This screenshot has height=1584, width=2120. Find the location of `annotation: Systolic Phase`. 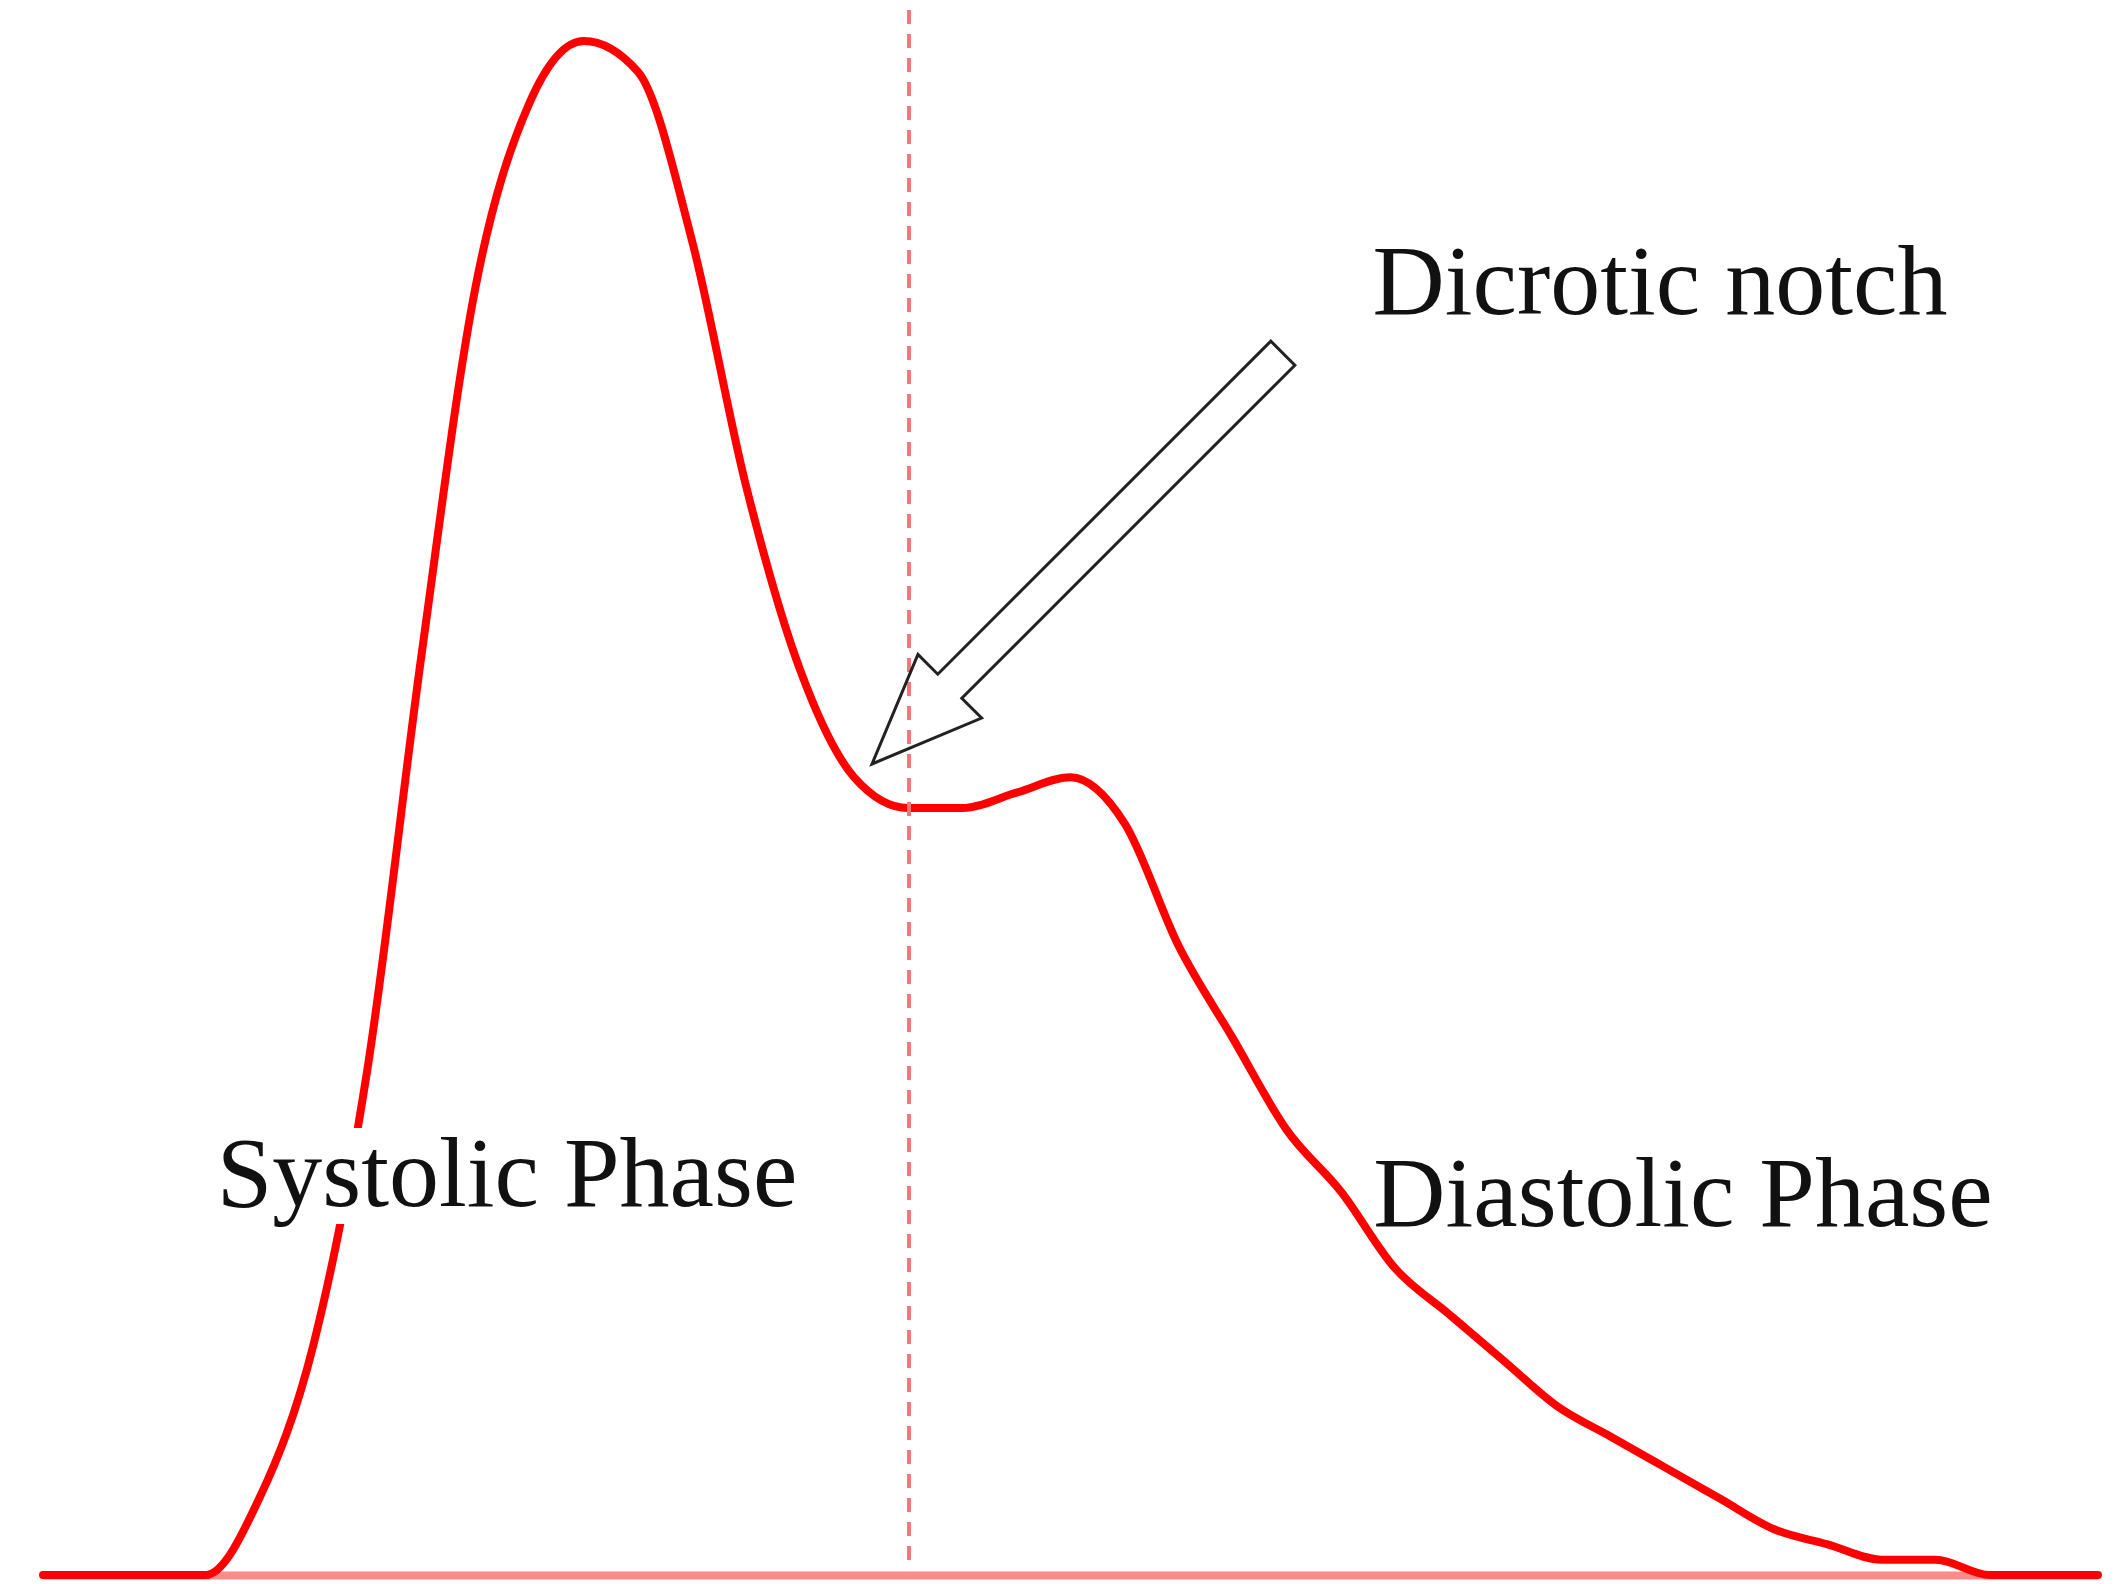

annotation: Systolic Phase is located at coordinates (507, 1172).